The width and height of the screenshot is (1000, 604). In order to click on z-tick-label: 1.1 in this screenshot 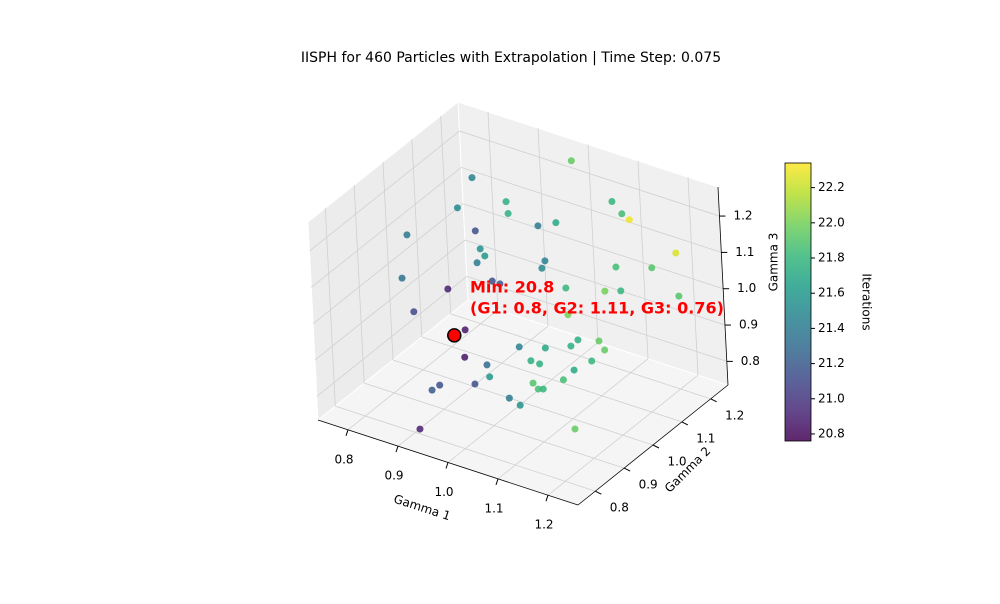, I will do `click(744, 252)`.